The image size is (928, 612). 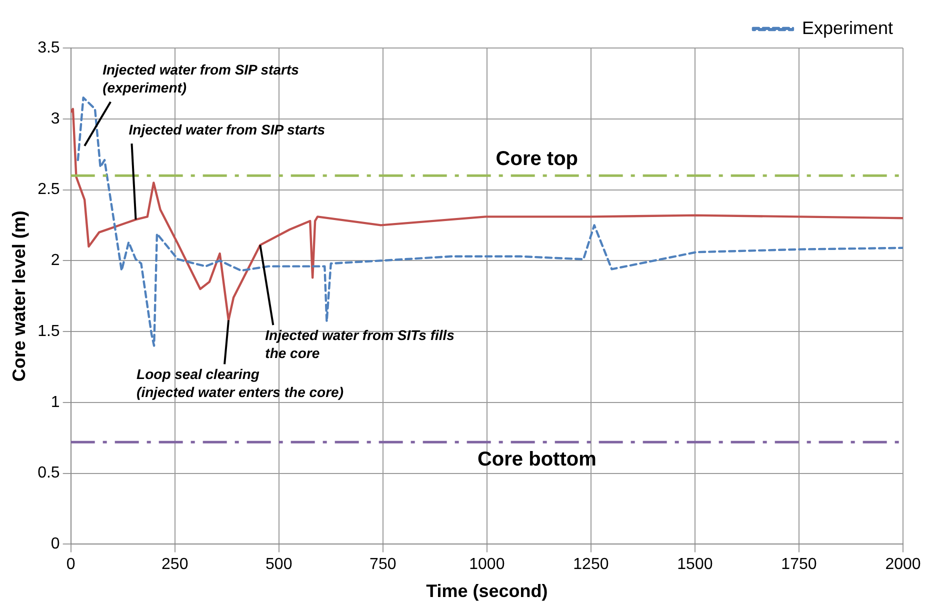 What do you see at coordinates (18, 296) in the screenshot?
I see `y-axis-title: Core water level (m)` at bounding box center [18, 296].